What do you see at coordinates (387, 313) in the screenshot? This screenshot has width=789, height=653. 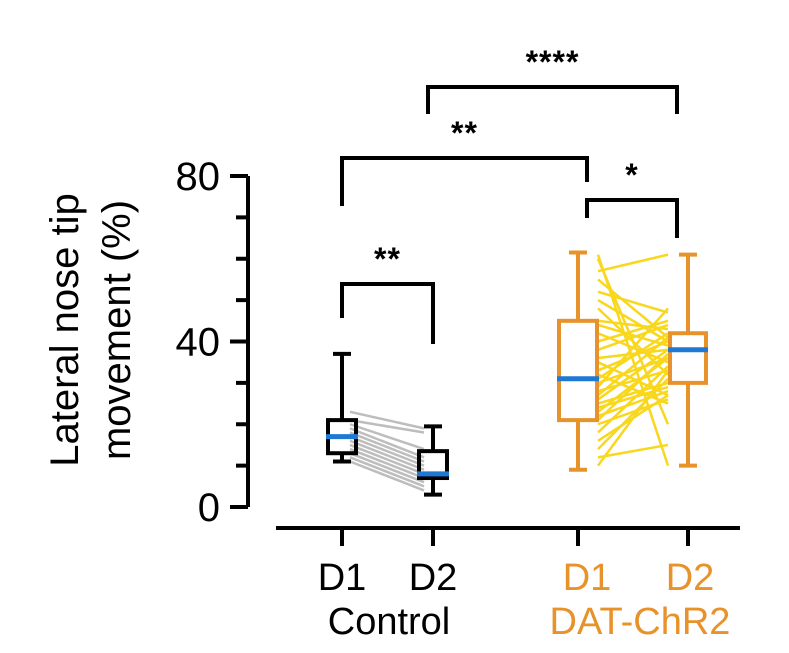 I see `sig-control-d1-d2-bracket` at bounding box center [387, 313].